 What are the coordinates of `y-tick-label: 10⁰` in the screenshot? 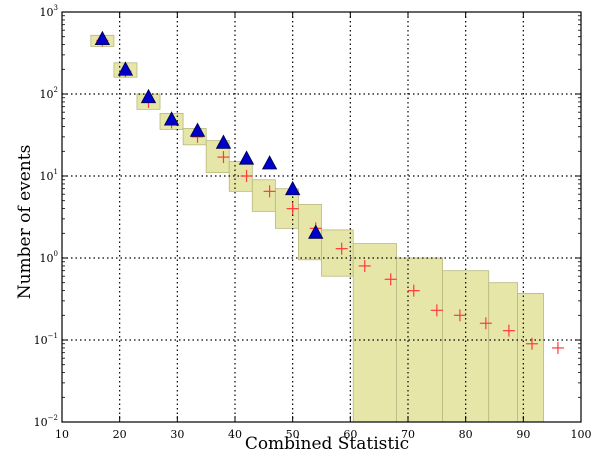 It's located at (49, 257).